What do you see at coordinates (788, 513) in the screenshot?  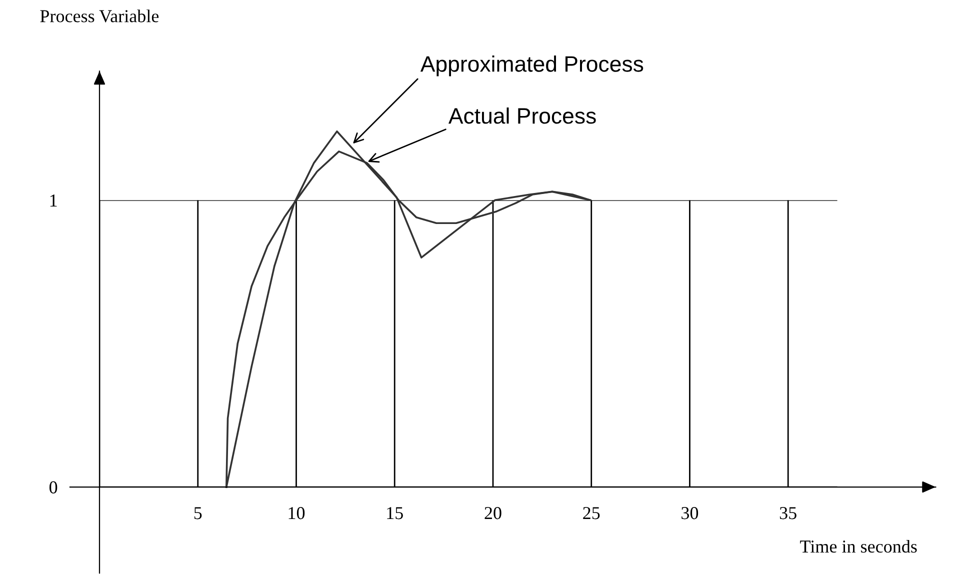 I see `x-tick-label: 35` at bounding box center [788, 513].